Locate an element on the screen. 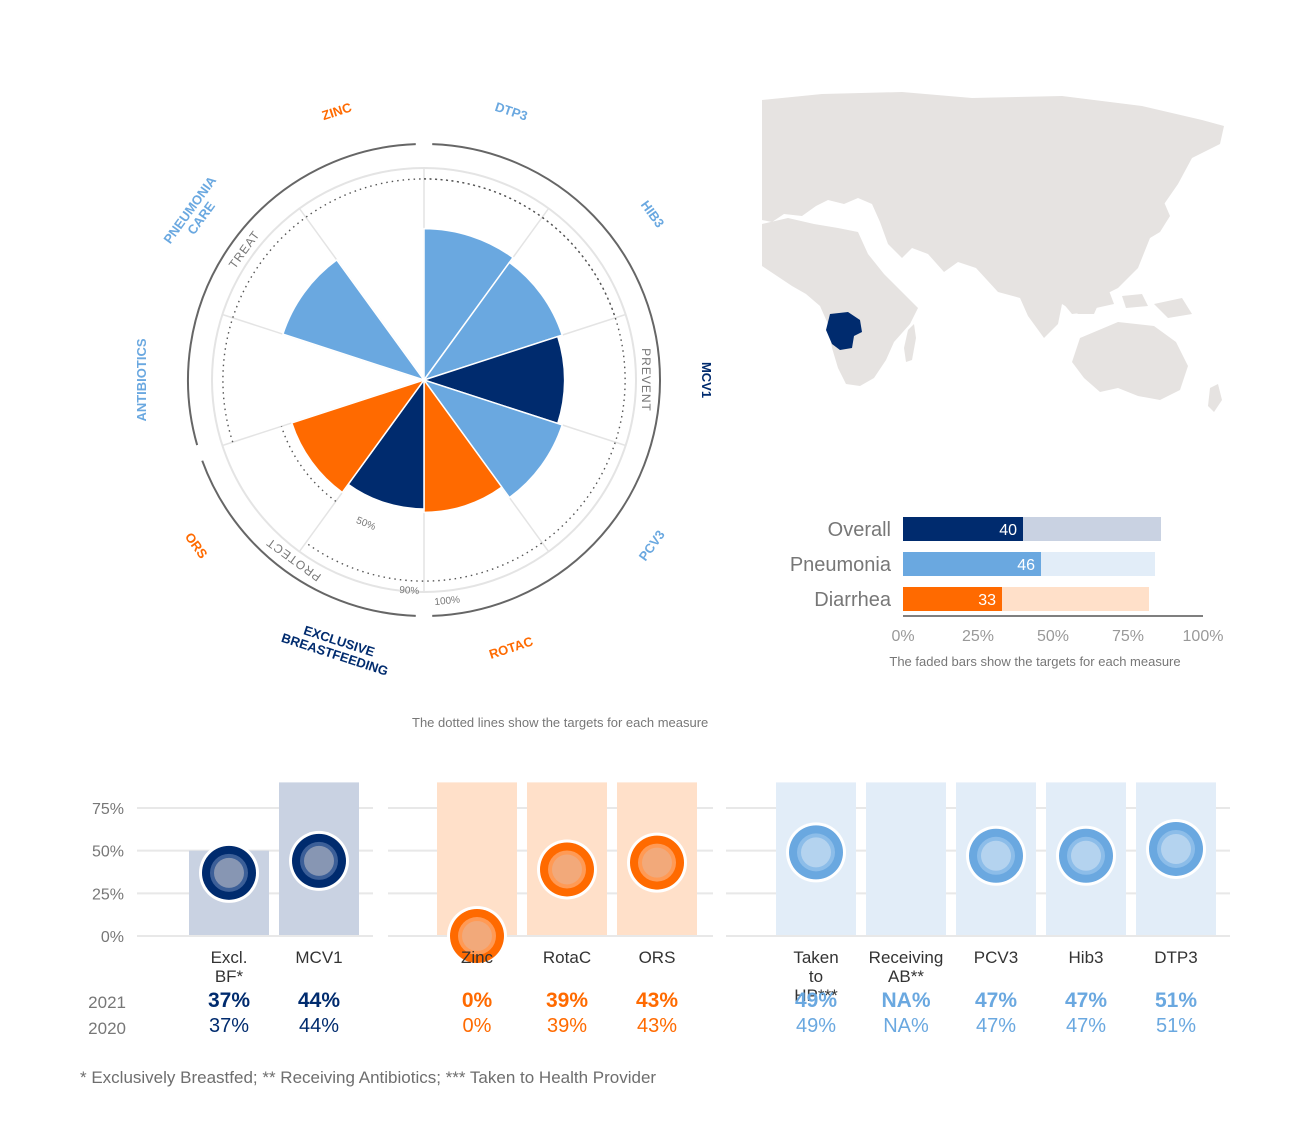 This screenshot has width=1289, height=1138. y-tick-label: 75% is located at coordinates (108, 809).